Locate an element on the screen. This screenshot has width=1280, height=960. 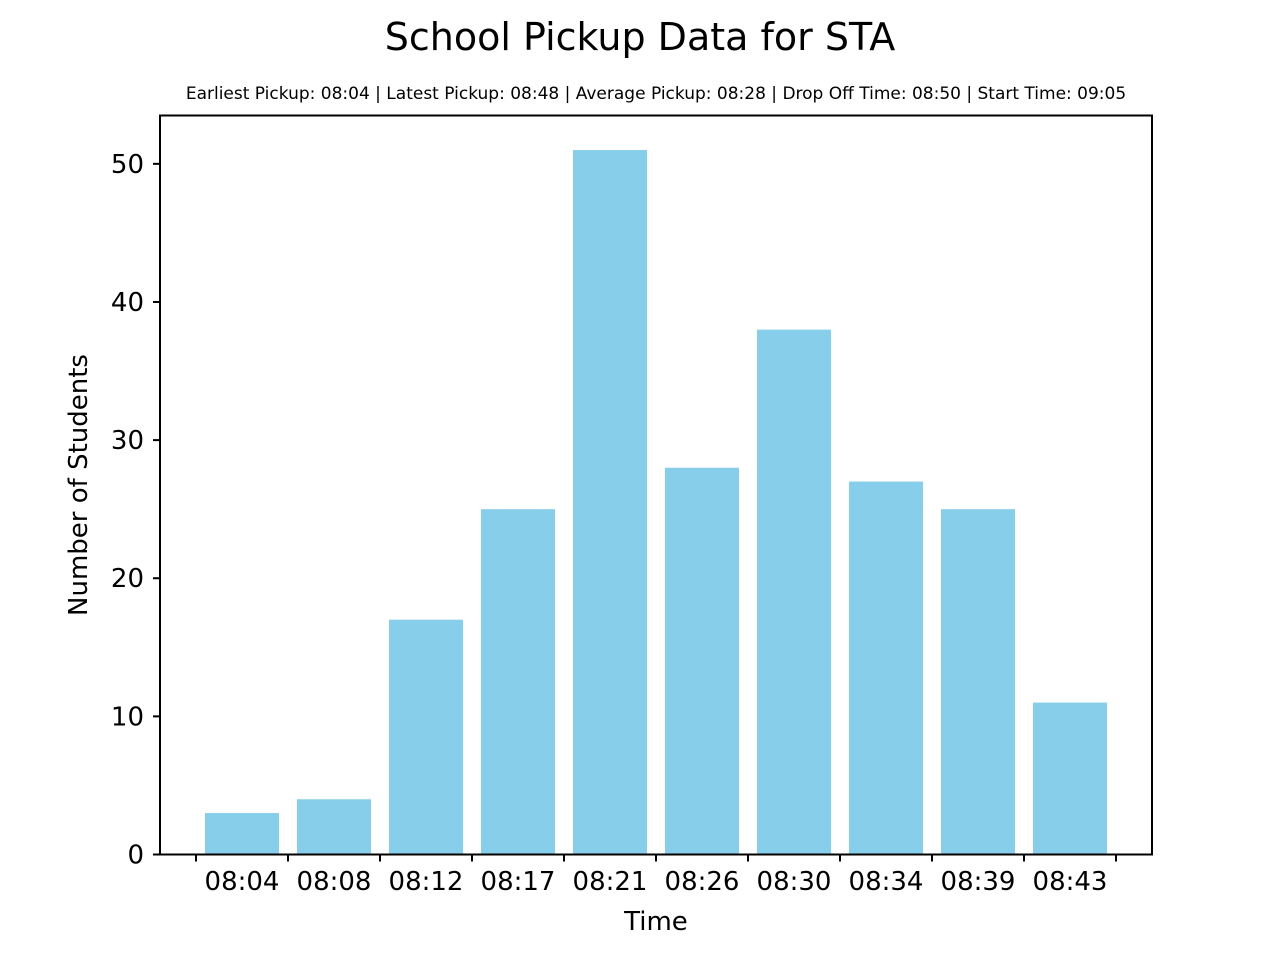
y-tick-label: 50 is located at coordinates (127, 165).